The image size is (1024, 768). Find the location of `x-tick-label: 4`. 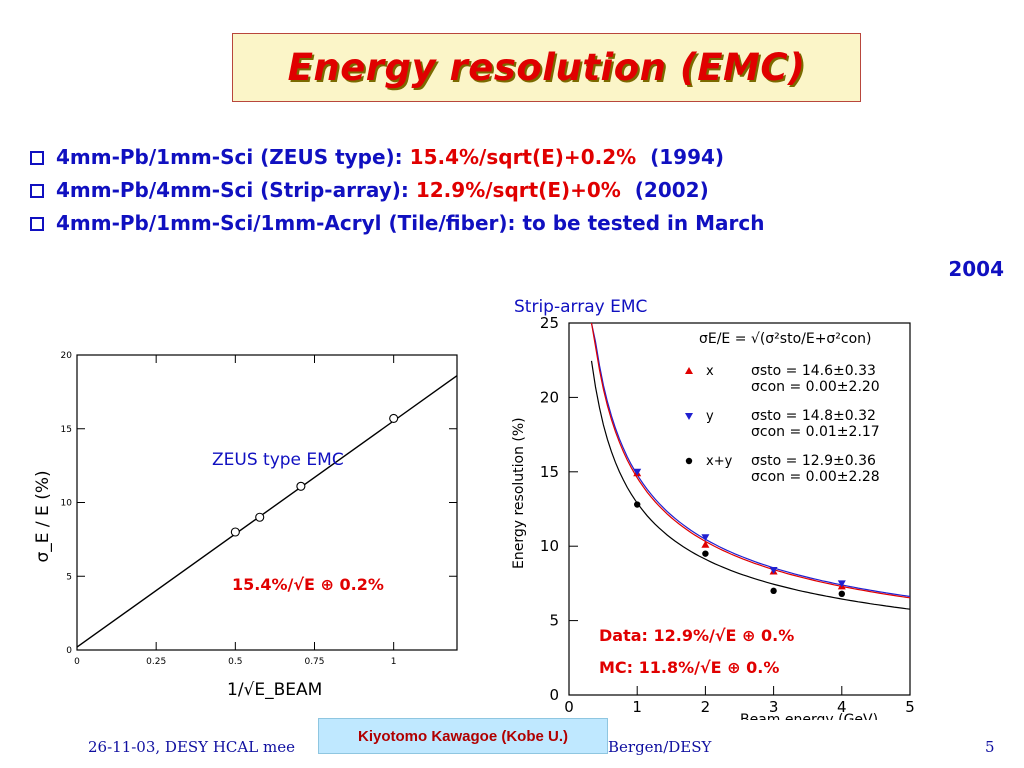

x-tick-label: 4 is located at coordinates (842, 707).